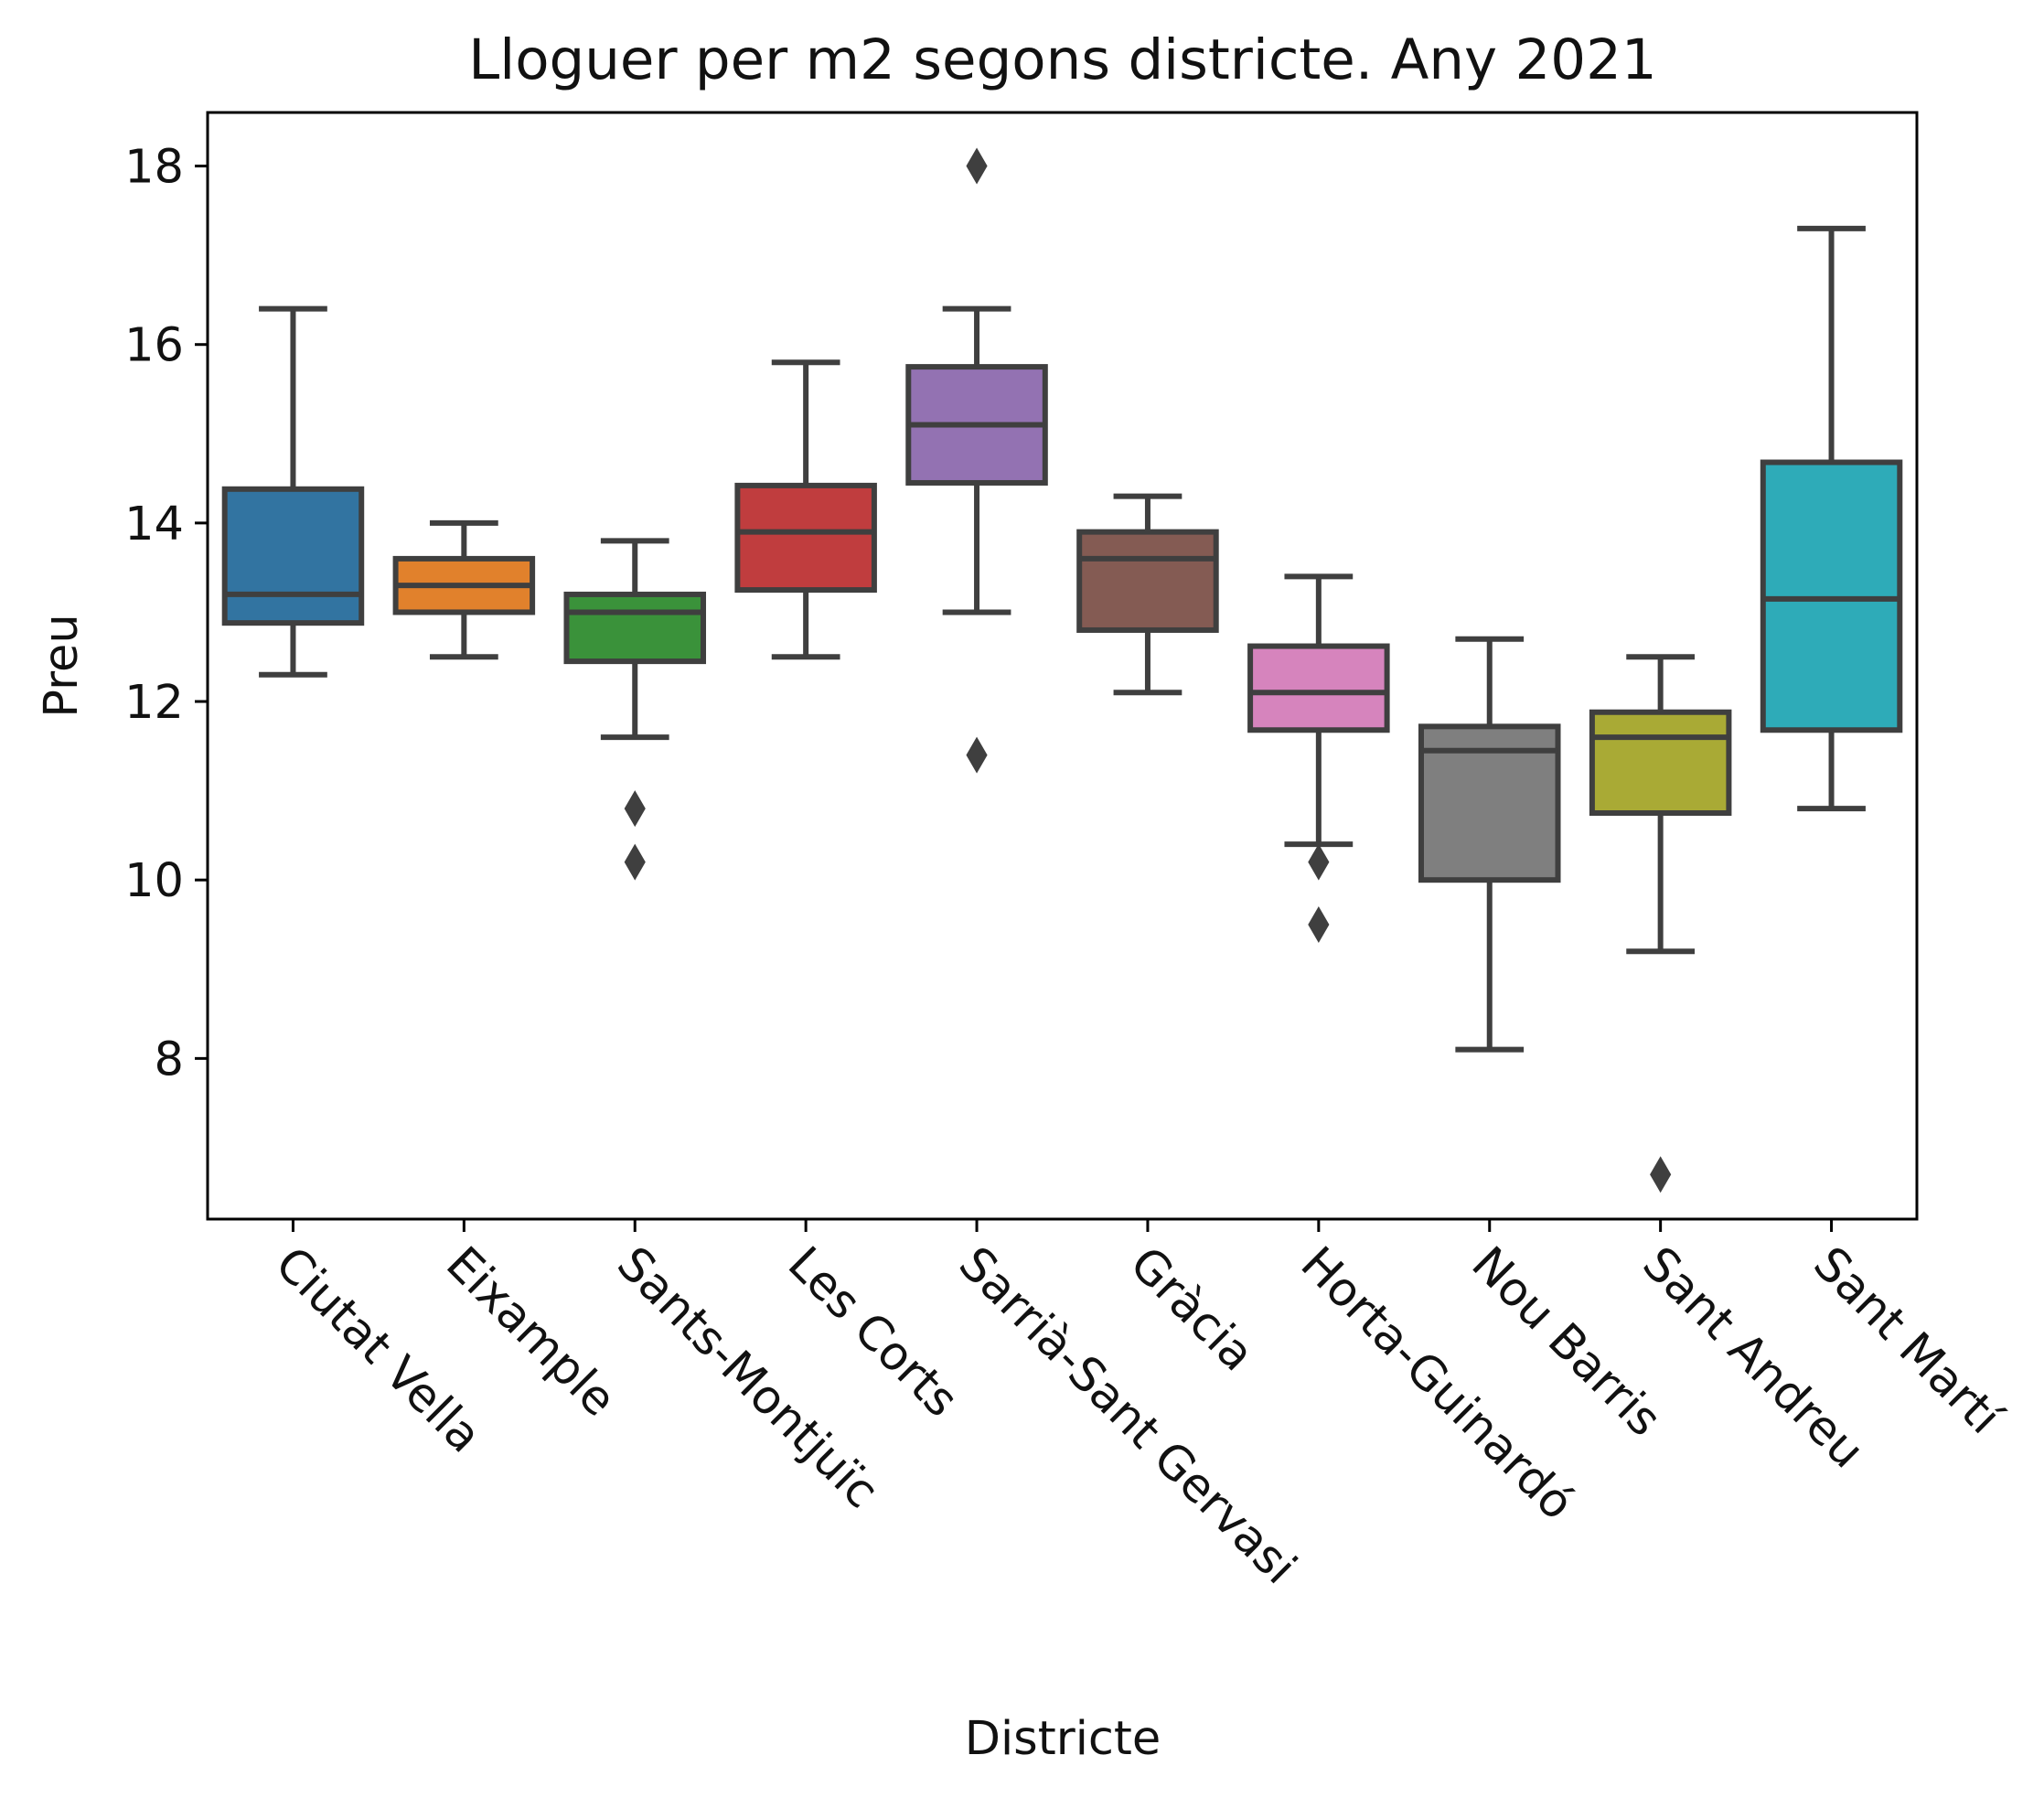 Image resolution: width=2044 pixels, height=1798 pixels. I want to click on y-tick-label: 8, so click(170, 1059).